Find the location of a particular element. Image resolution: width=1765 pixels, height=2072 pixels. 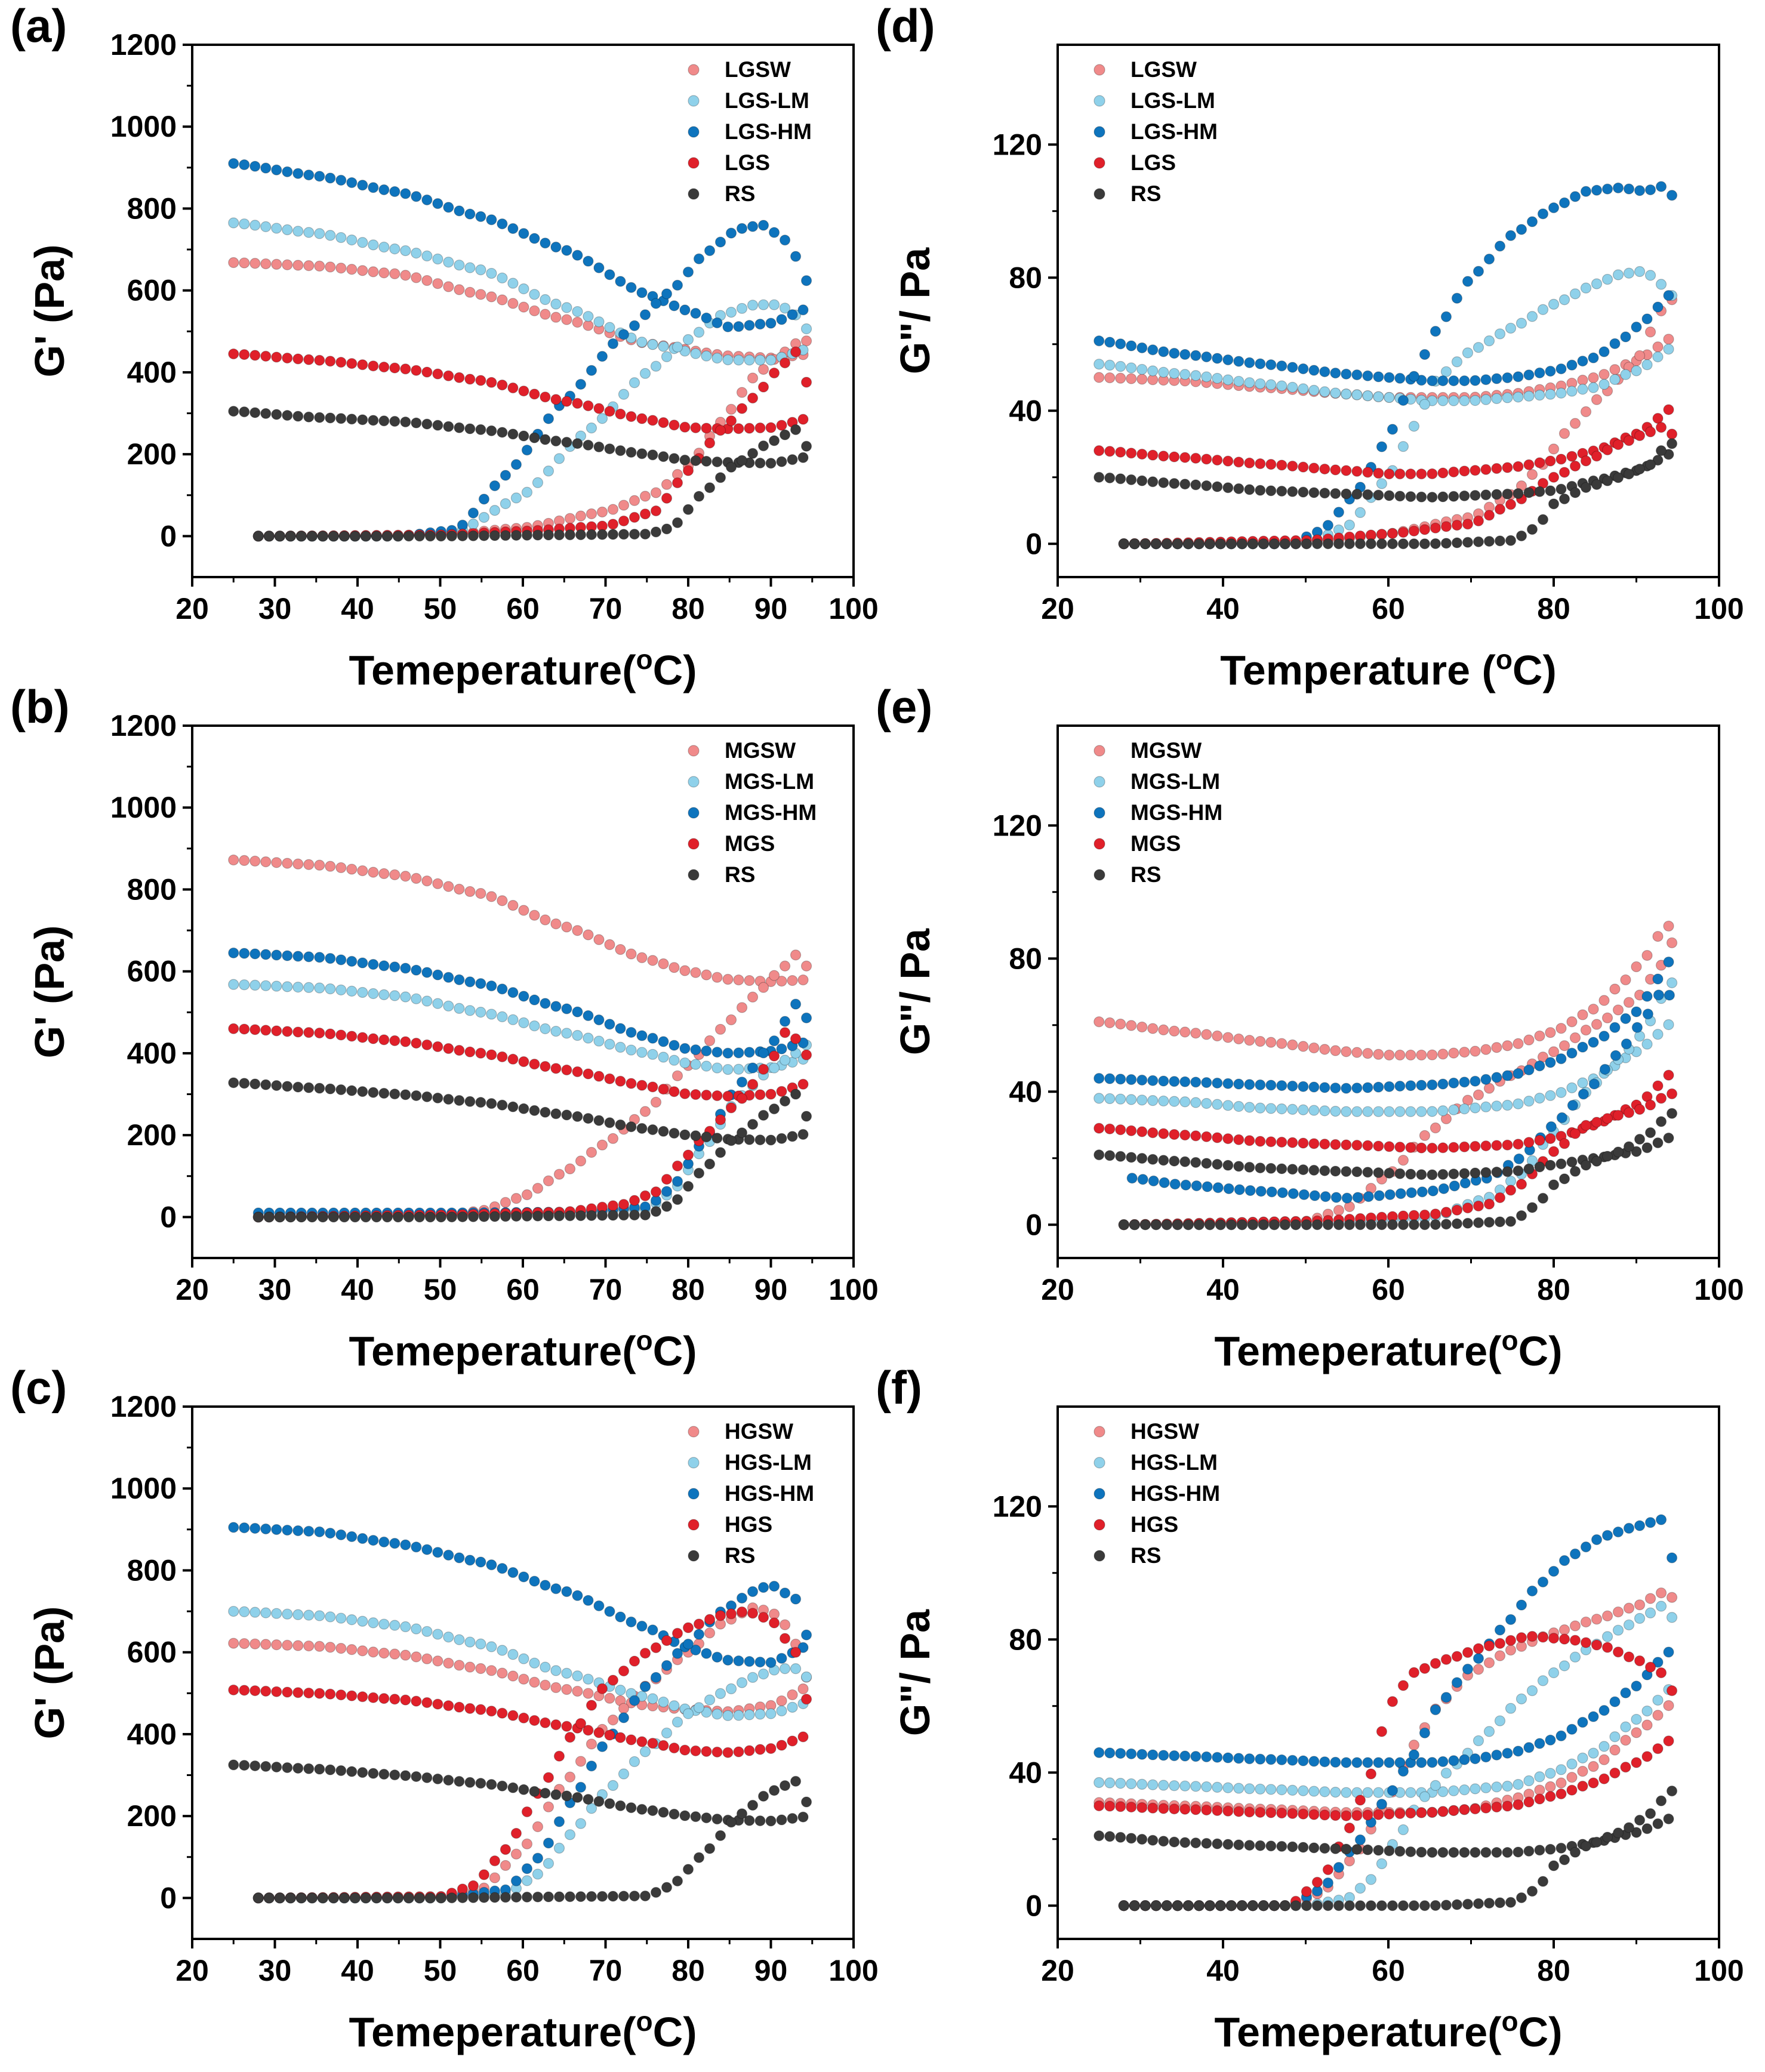

y-tick-label: 80 is located at coordinates (1025, 277).